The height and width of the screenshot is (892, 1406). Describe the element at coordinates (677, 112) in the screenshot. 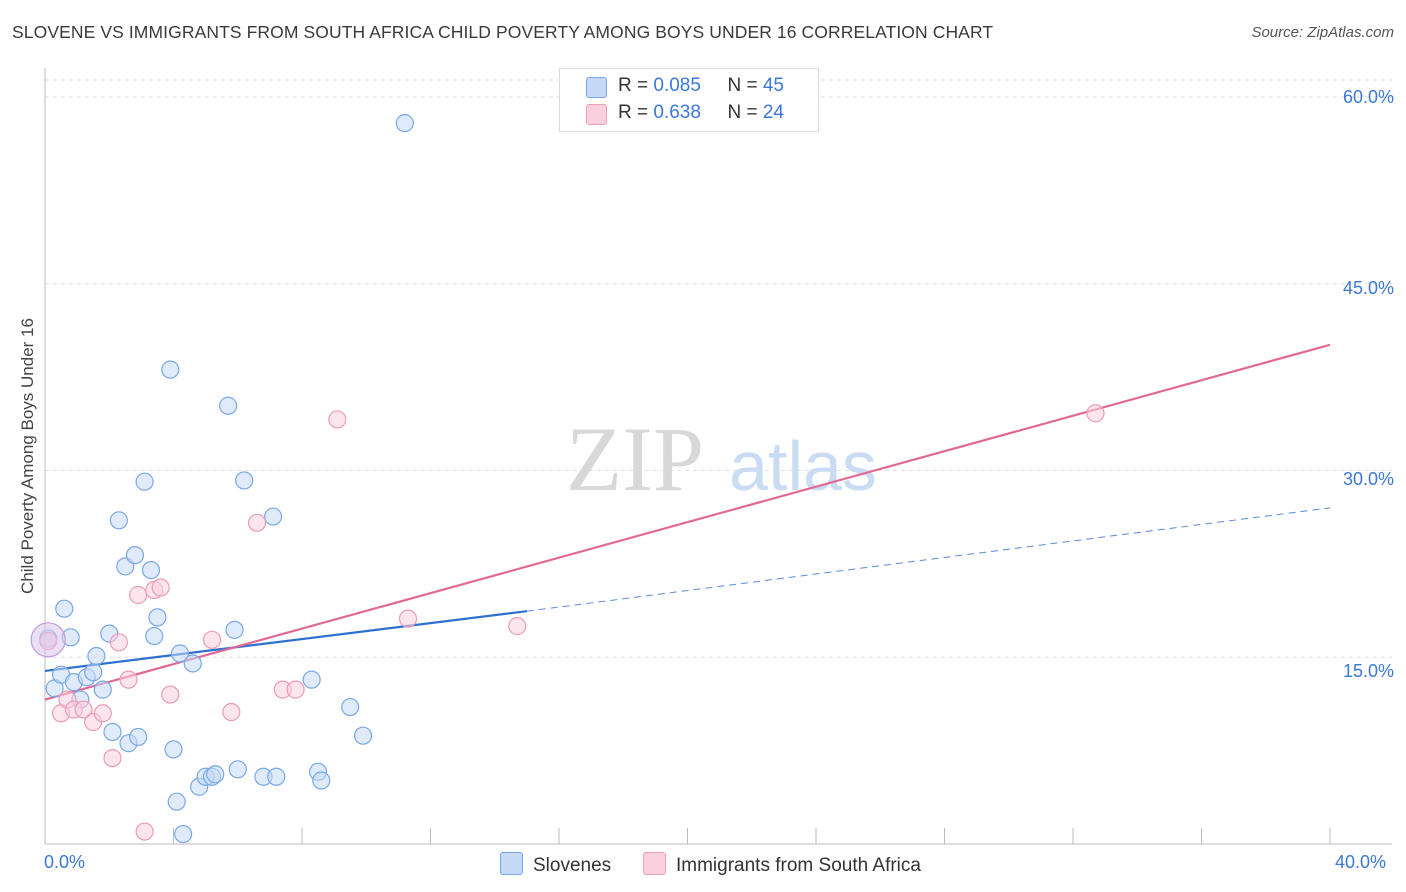

I see `legend-r-value: 0.638` at that location.